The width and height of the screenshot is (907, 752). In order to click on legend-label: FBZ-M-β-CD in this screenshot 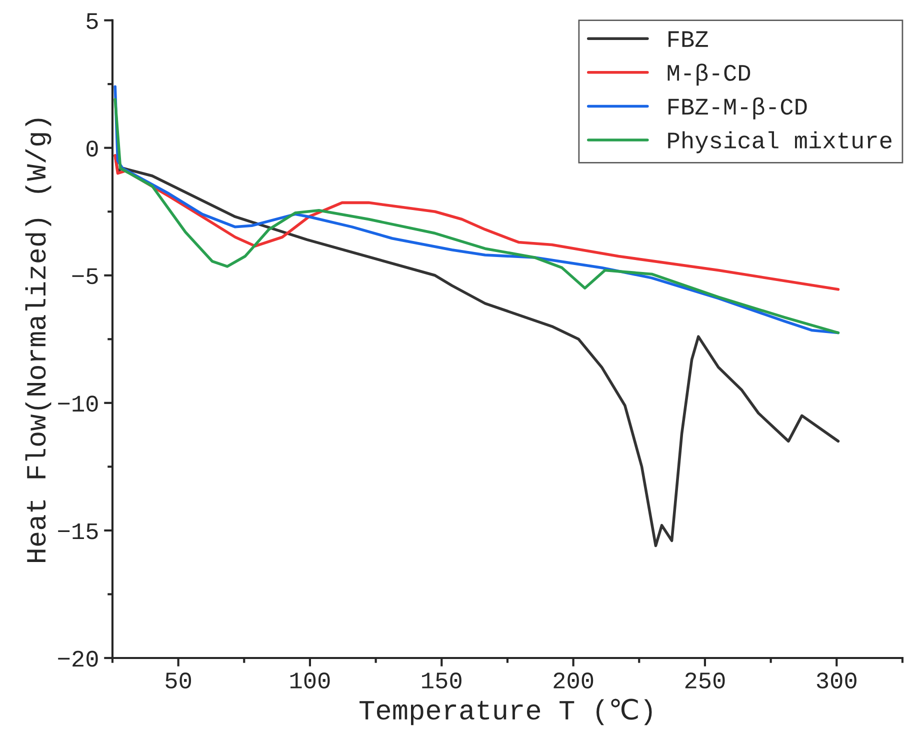, I will do `click(737, 108)`.